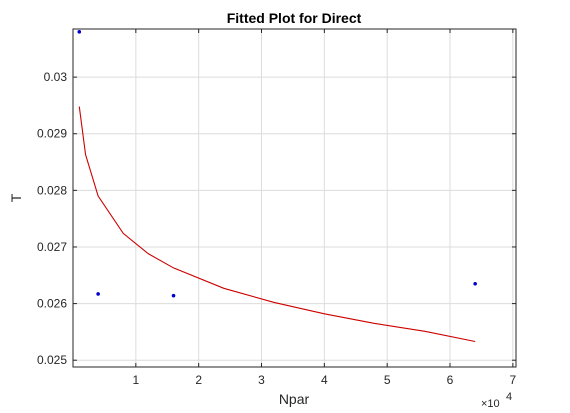 The height and width of the screenshot is (413, 570). Describe the element at coordinates (513, 380) in the screenshot. I see `x-tick-label: 7` at that location.